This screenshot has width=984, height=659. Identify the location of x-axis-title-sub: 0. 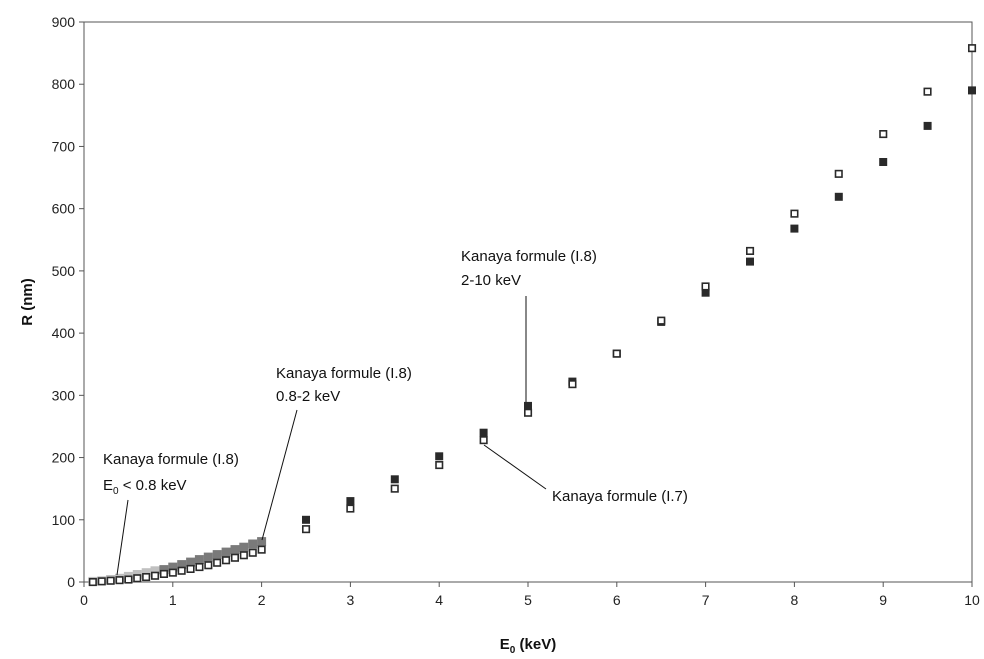
(513, 650).